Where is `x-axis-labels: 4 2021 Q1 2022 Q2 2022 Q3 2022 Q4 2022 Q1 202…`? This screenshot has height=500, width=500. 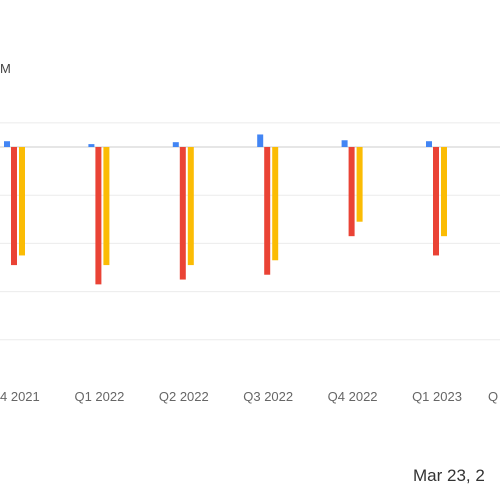
x-axis-labels: 4 2021 Q1 2022 Q2 2022 Q3 2022 Q4 2022 Q1 202… is located at coordinates (249, 396).